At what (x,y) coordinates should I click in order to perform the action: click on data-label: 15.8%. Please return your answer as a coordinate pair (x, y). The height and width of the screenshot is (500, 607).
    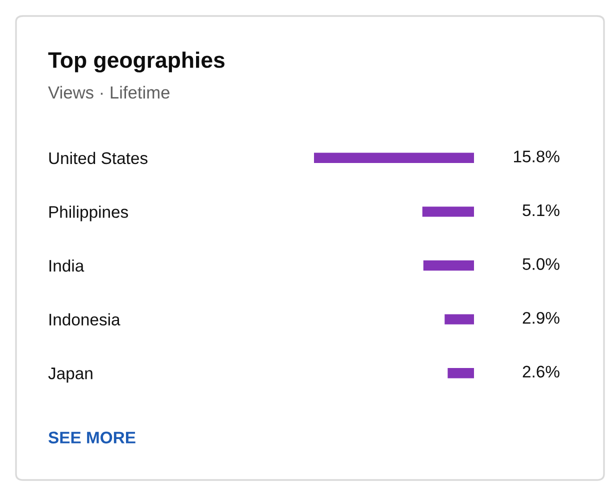
    Looking at the image, I should click on (537, 156).